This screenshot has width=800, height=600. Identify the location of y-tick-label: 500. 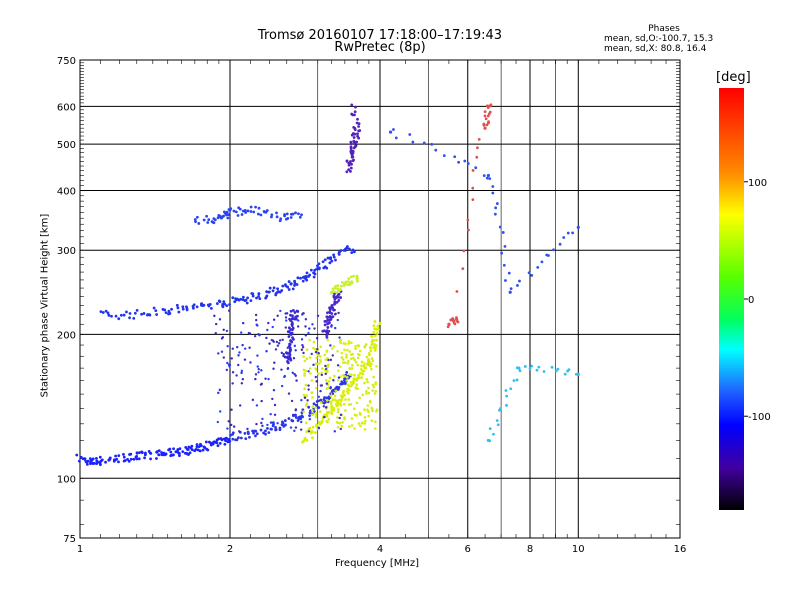
(66, 145).